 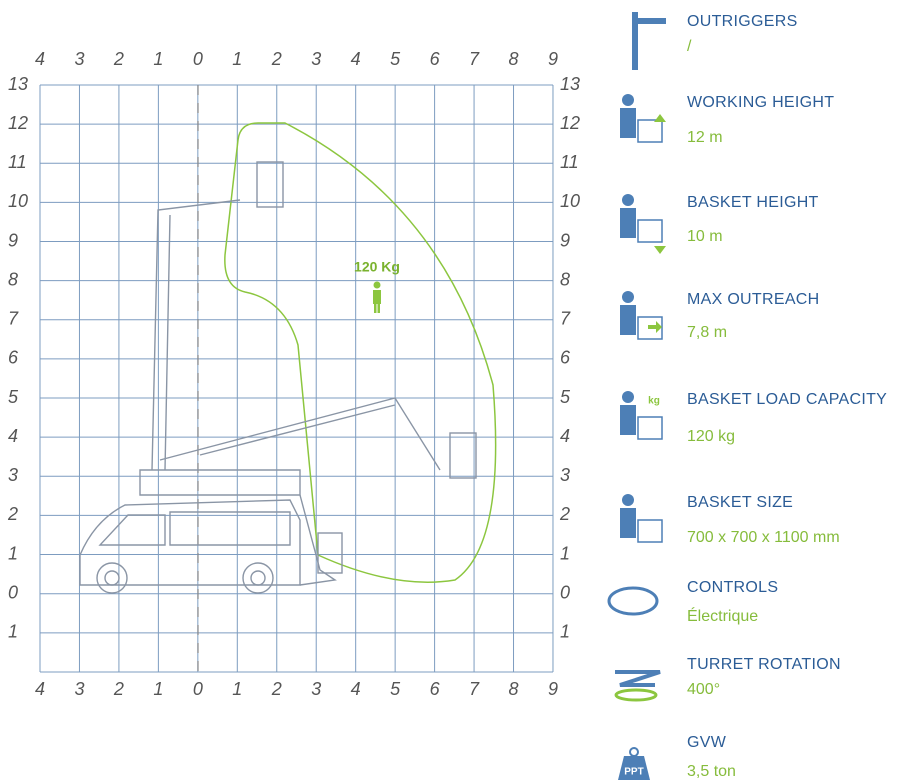 What do you see at coordinates (711, 771) in the screenshot?
I see `spec-value: 3,5 ton` at bounding box center [711, 771].